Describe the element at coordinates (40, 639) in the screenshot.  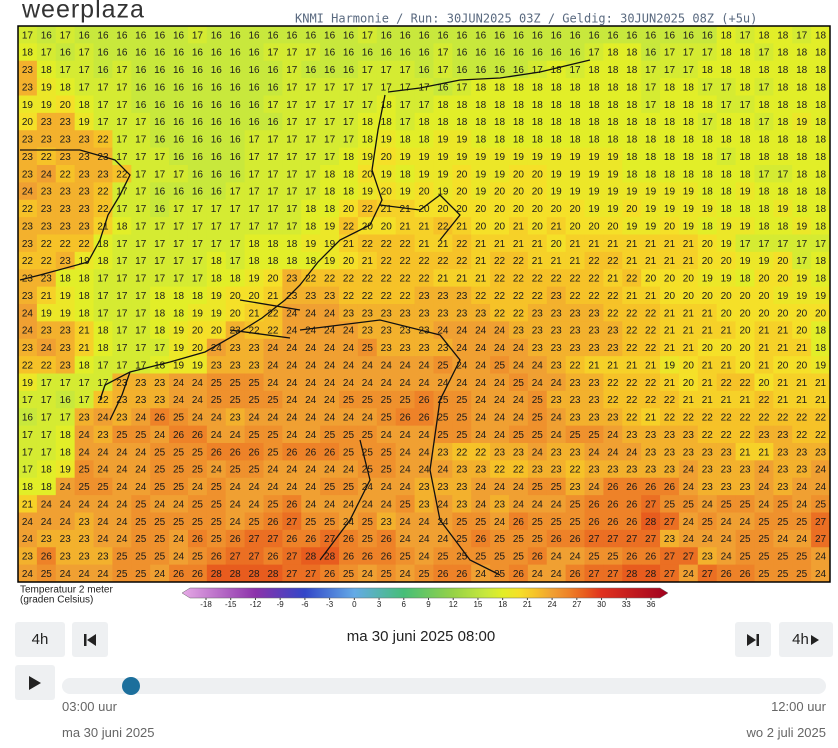
I see `step-back-button: 4h` at that location.